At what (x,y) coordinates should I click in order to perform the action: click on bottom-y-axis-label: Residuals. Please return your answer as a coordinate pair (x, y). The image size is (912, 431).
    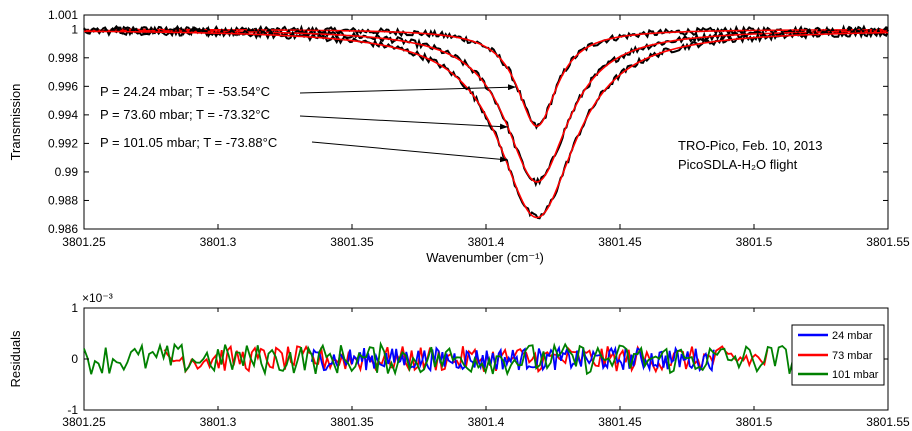
    Looking at the image, I should click on (15, 359).